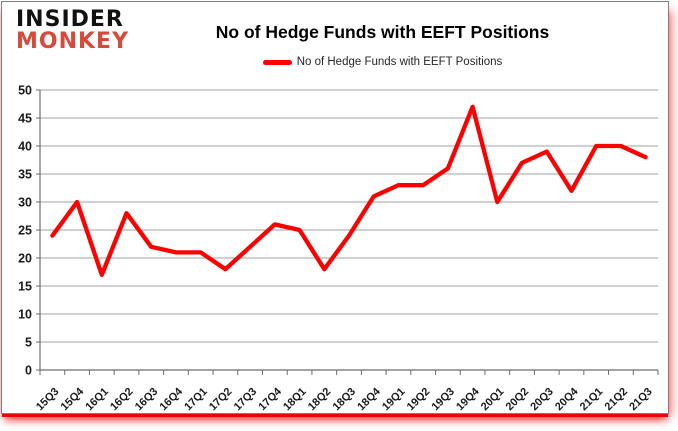 This screenshot has width=678, height=431. What do you see at coordinates (196, 399) in the screenshot?
I see `x-axis-label: 17Q1` at bounding box center [196, 399].